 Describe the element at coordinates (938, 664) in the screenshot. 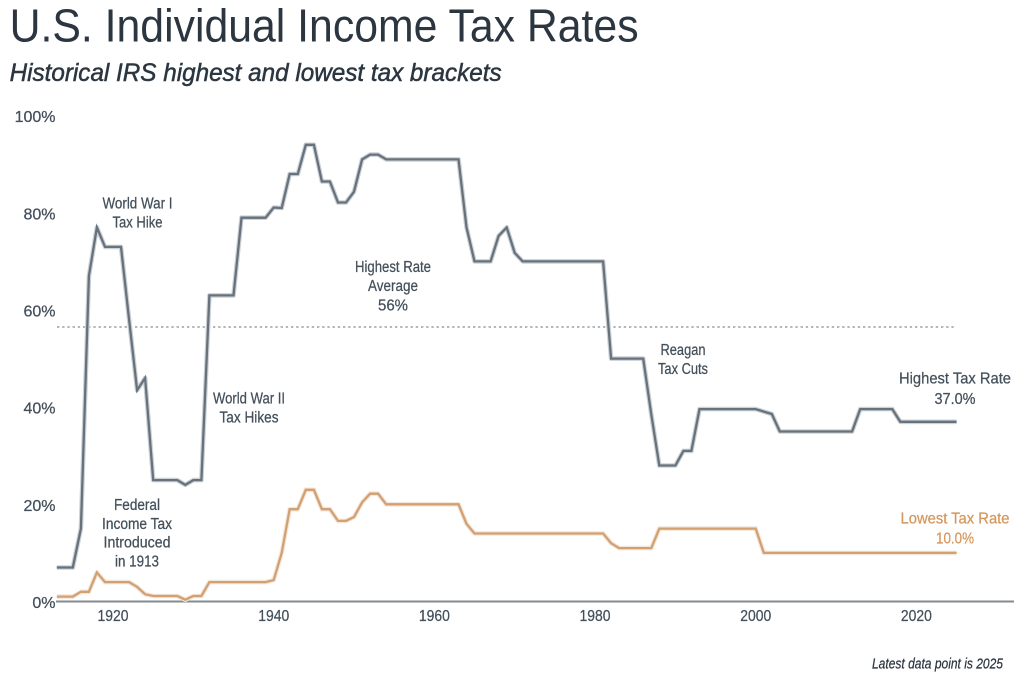

I see `svg-text: Latest data point is 2025` at that location.